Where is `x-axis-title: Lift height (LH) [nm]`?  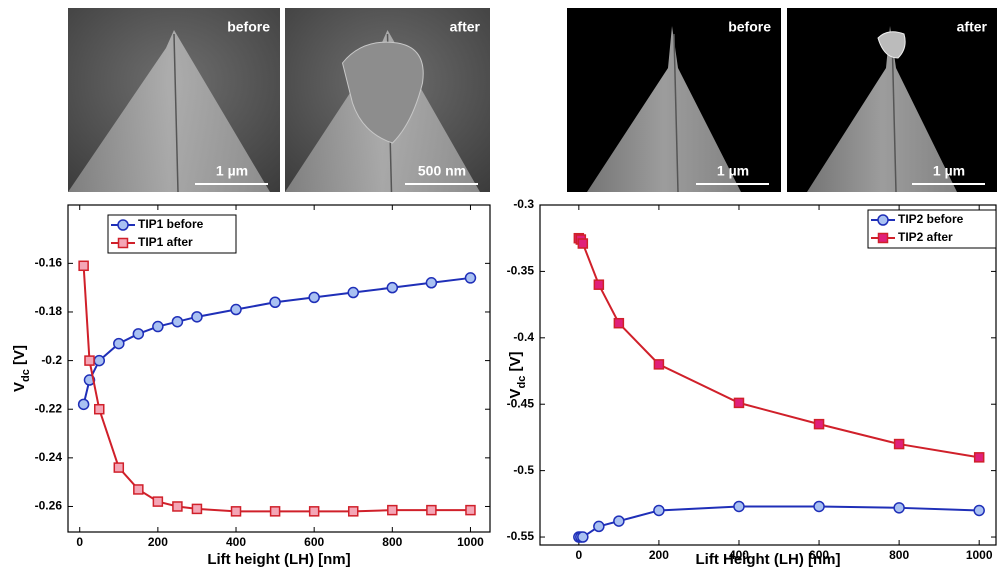 x-axis-title: Lift height (LH) [nm] is located at coordinates (278, 559).